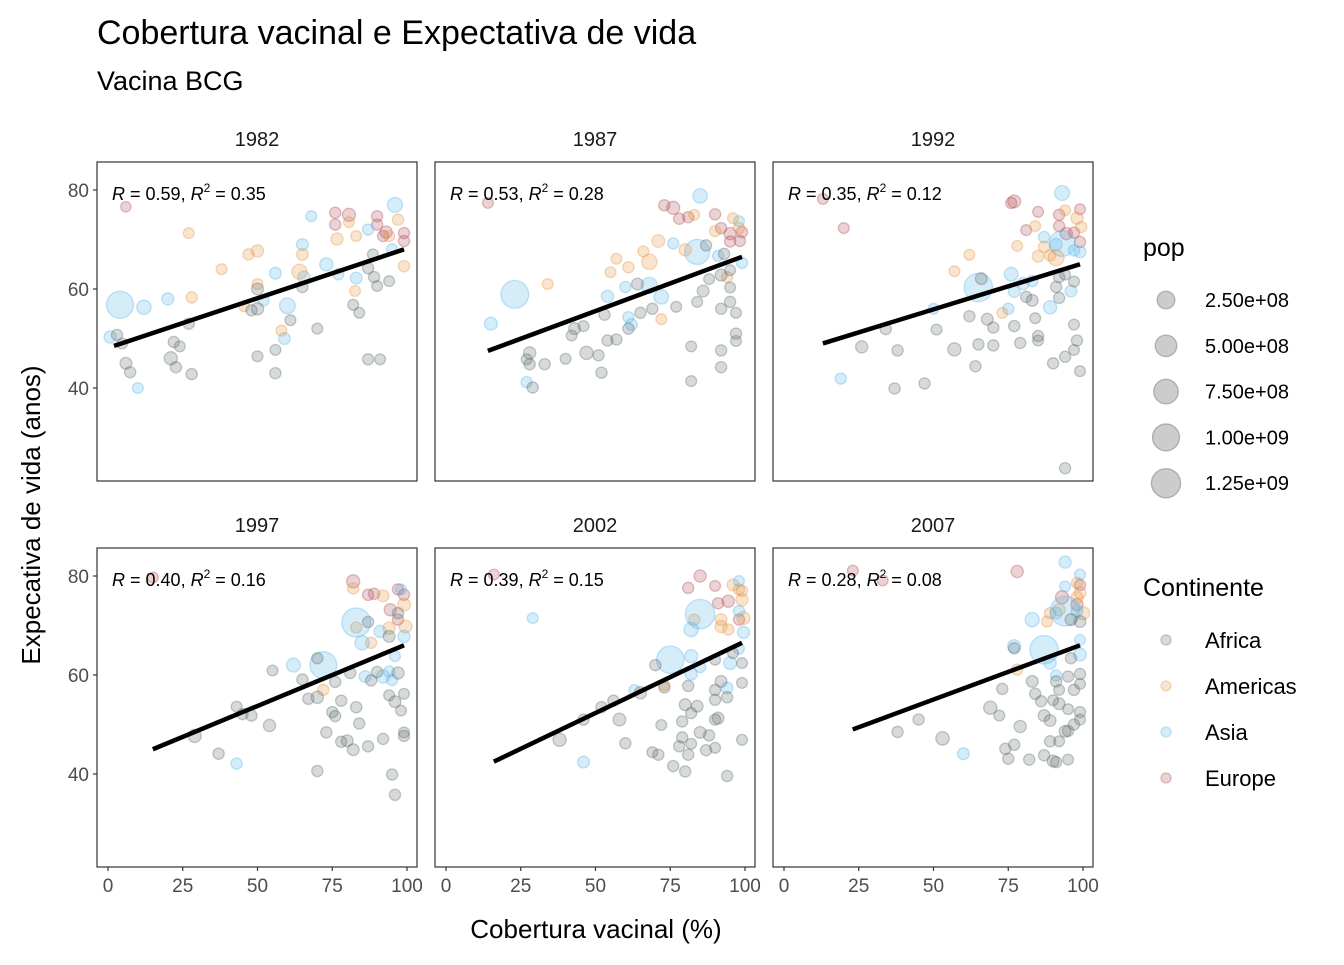 The height and width of the screenshot is (965, 1344). I want to click on r-symbol: R, so click(456, 580).